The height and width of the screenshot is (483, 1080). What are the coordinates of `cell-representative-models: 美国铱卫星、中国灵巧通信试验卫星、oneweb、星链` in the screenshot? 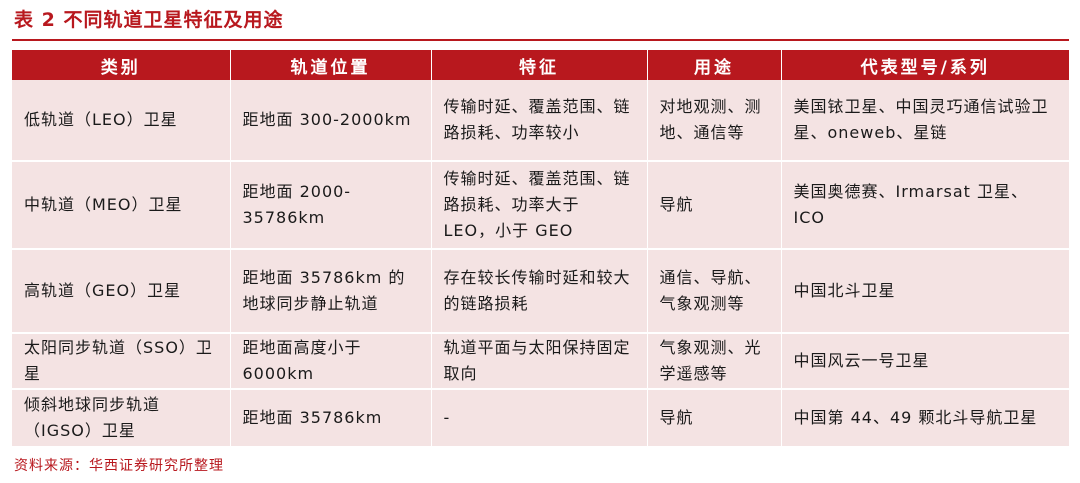 It's located at (925, 121).